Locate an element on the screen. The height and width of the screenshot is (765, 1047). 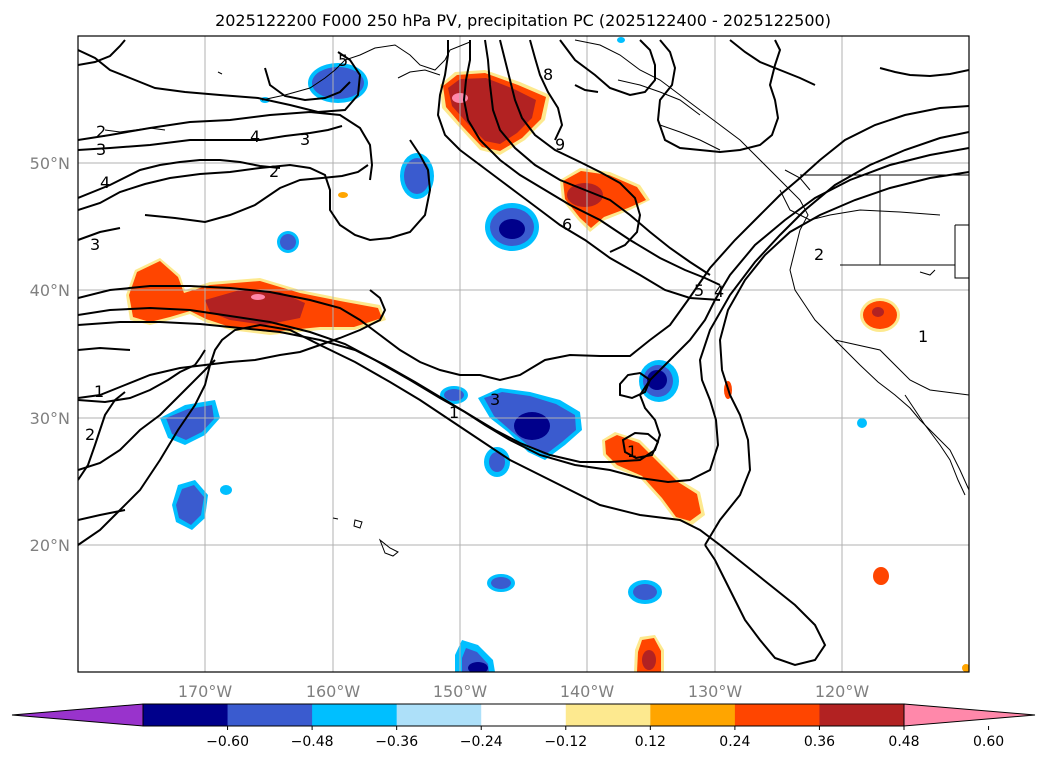
lon-label-120w: 120°W is located at coordinates (842, 691).